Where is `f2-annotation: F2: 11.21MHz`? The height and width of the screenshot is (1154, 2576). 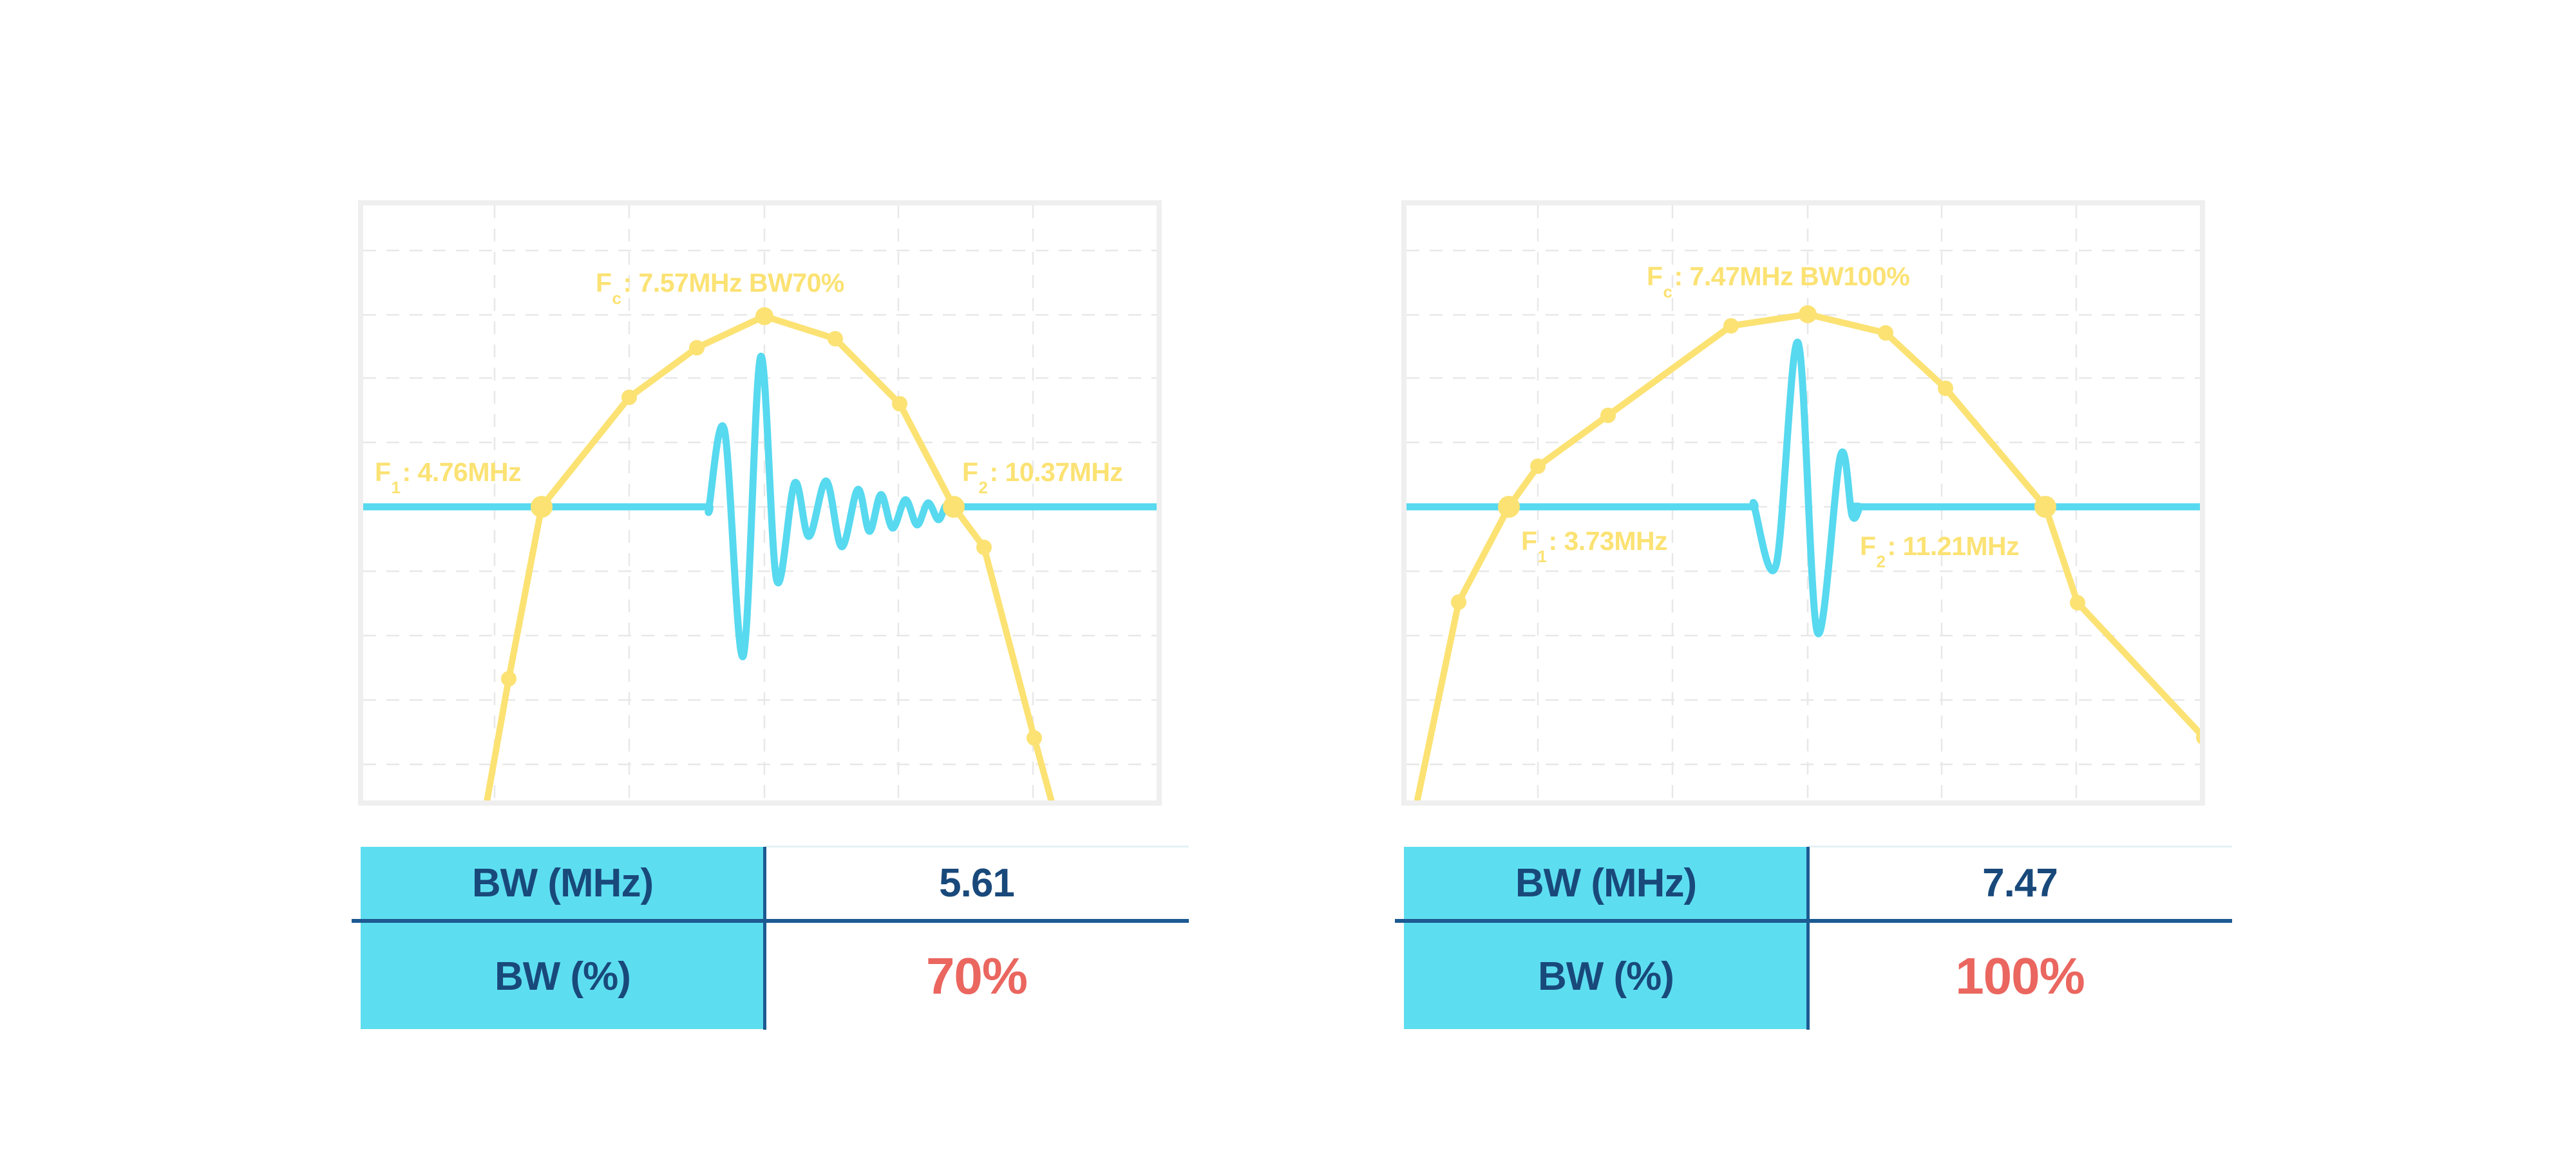 f2-annotation: F2: 11.21MHz is located at coordinates (1940, 550).